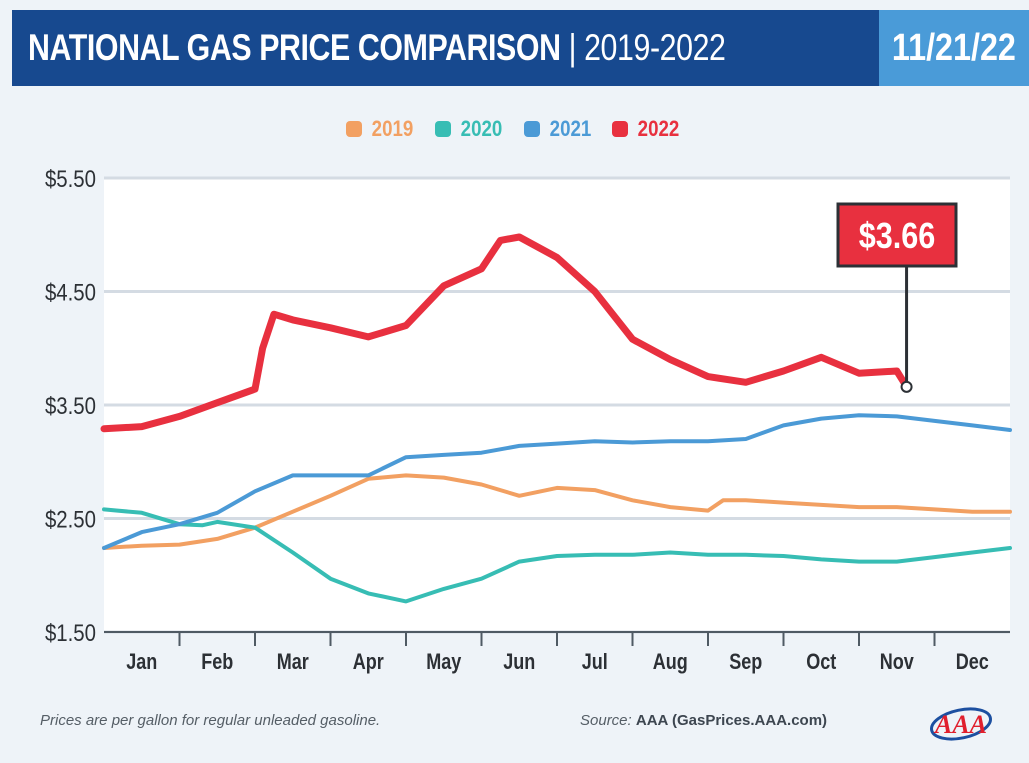 The image size is (1029, 763). I want to click on callout-box, so click(897, 235).